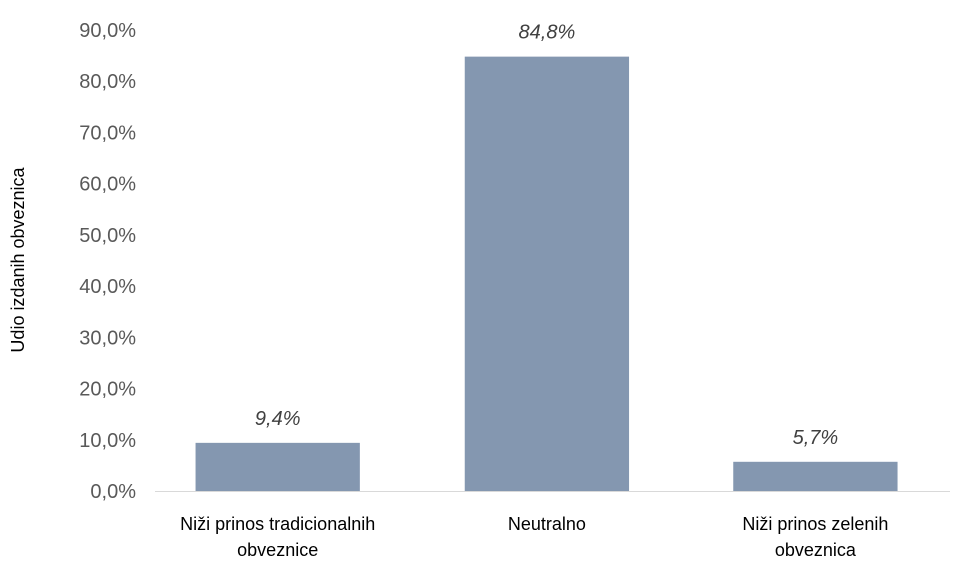  What do you see at coordinates (113, 492) in the screenshot?
I see `y-tick-label: 0,0%` at bounding box center [113, 492].